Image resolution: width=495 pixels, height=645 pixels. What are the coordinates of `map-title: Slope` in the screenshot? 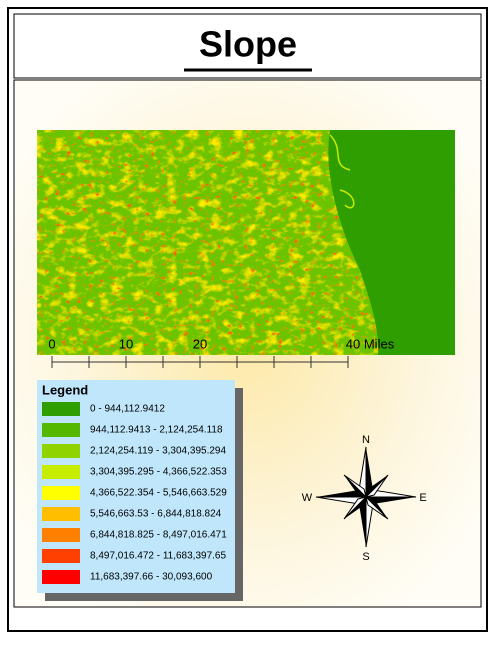 It's located at (248, 44).